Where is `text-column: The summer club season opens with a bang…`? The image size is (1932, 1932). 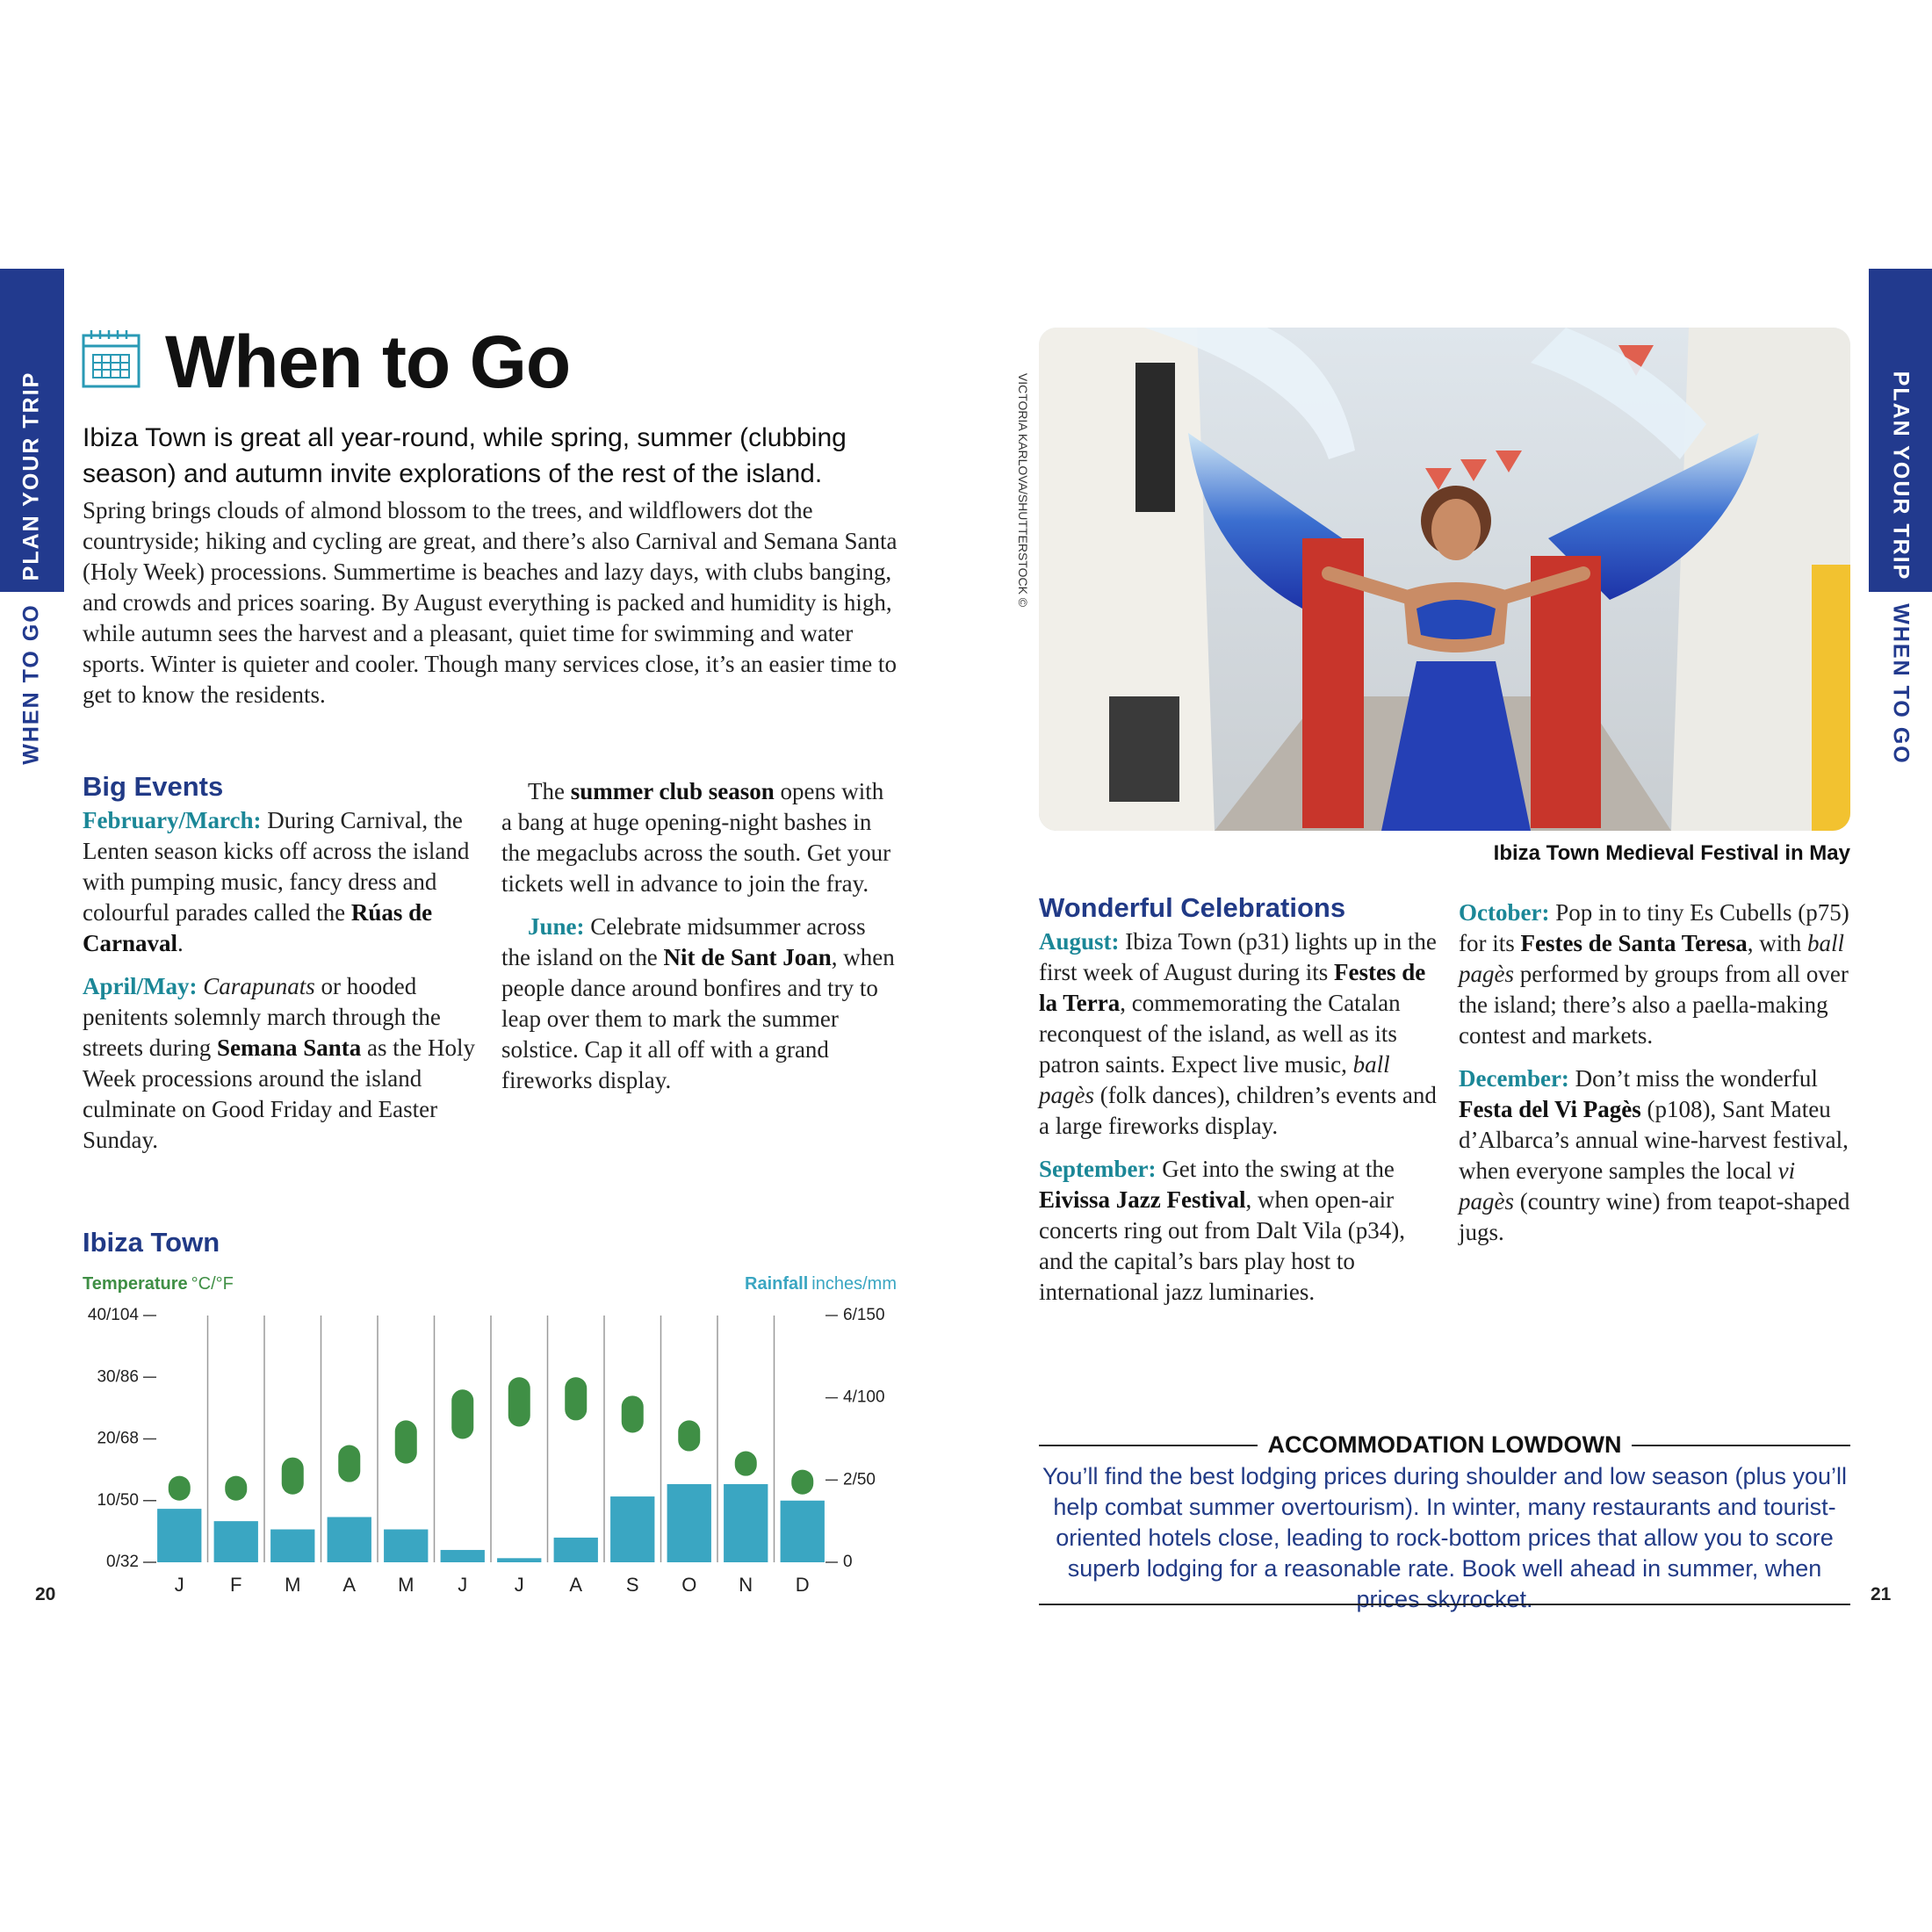 text-column: The summer club season opens with a bang… is located at coordinates (699, 942).